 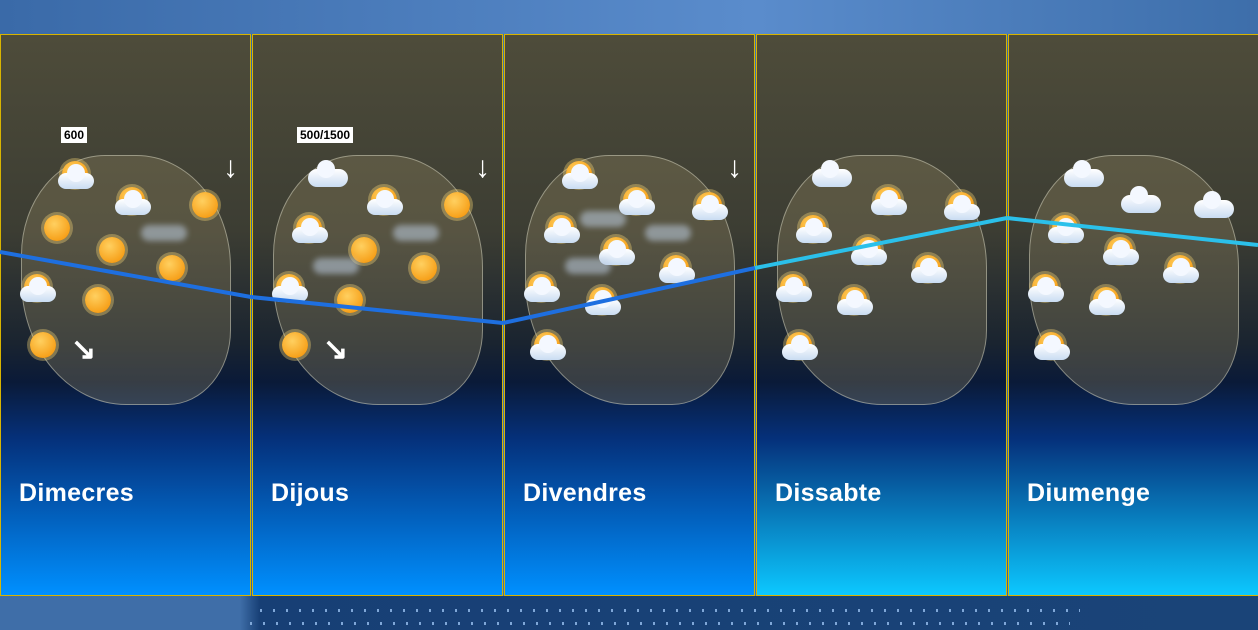 What do you see at coordinates (828, 493) in the screenshot?
I see `day-name: Dissabte` at bounding box center [828, 493].